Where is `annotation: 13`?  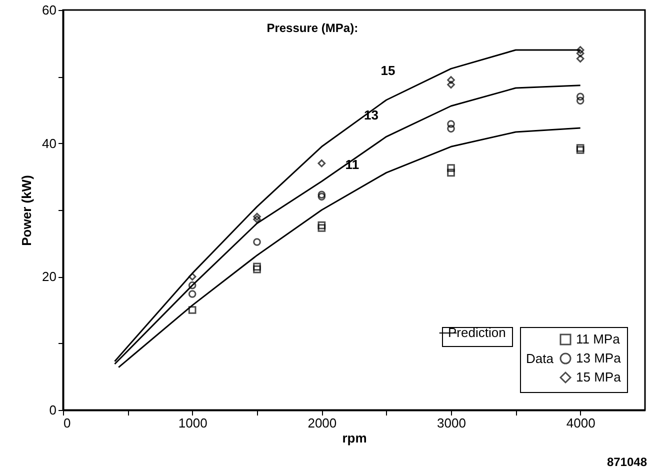
annotation: 13 is located at coordinates (371, 115).